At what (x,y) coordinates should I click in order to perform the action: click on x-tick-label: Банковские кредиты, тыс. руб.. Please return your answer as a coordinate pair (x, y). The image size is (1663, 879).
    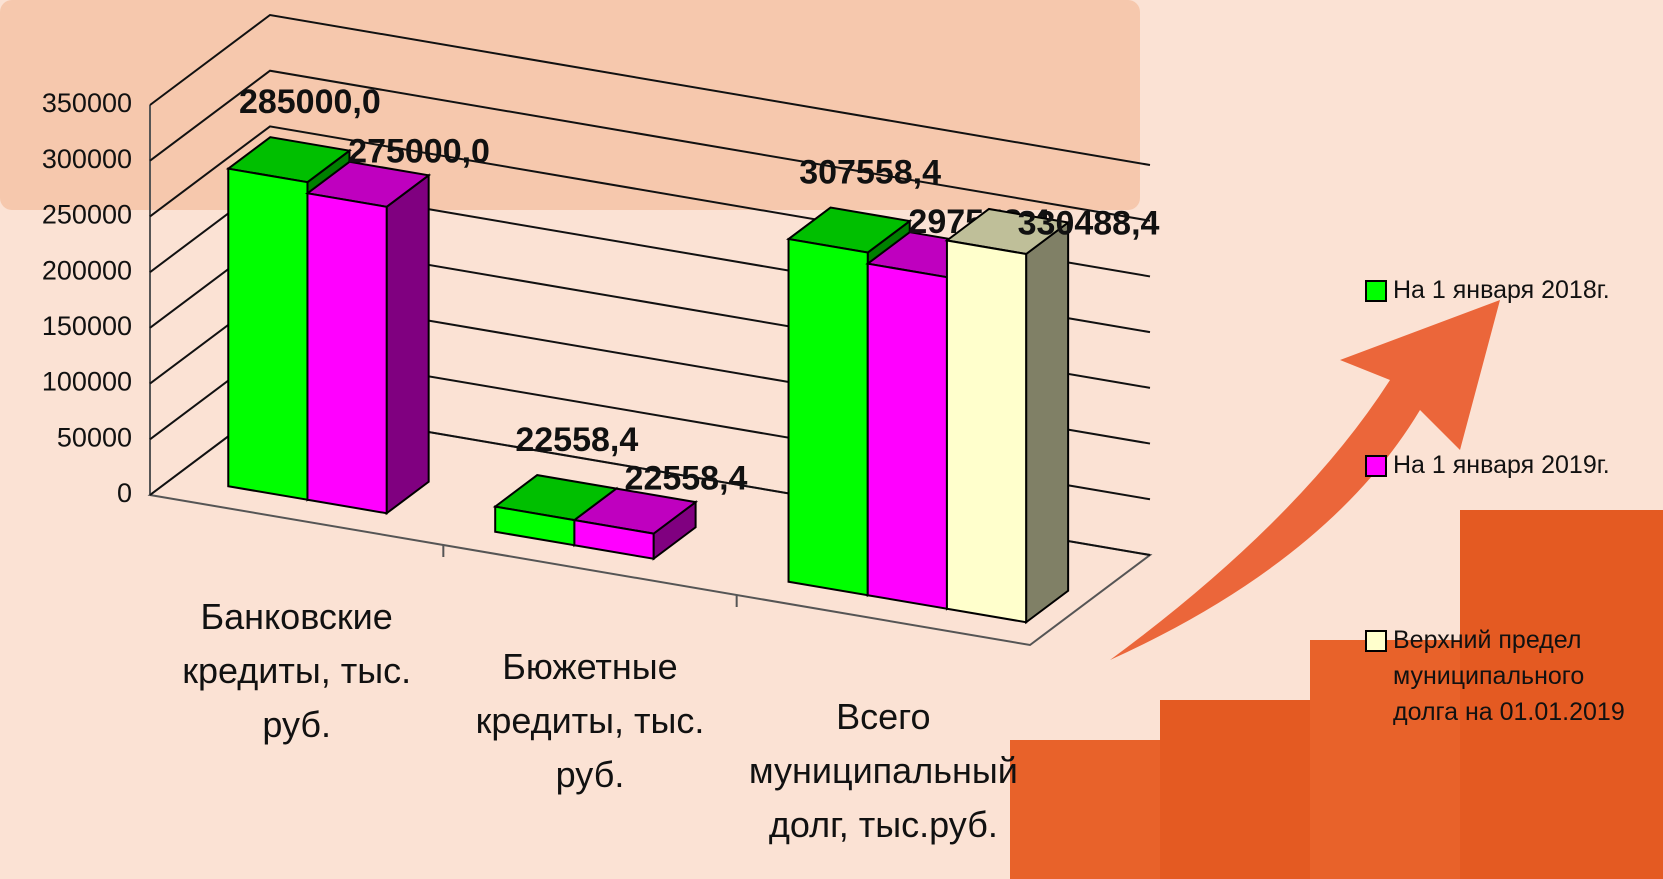
    Looking at the image, I should click on (297, 670).